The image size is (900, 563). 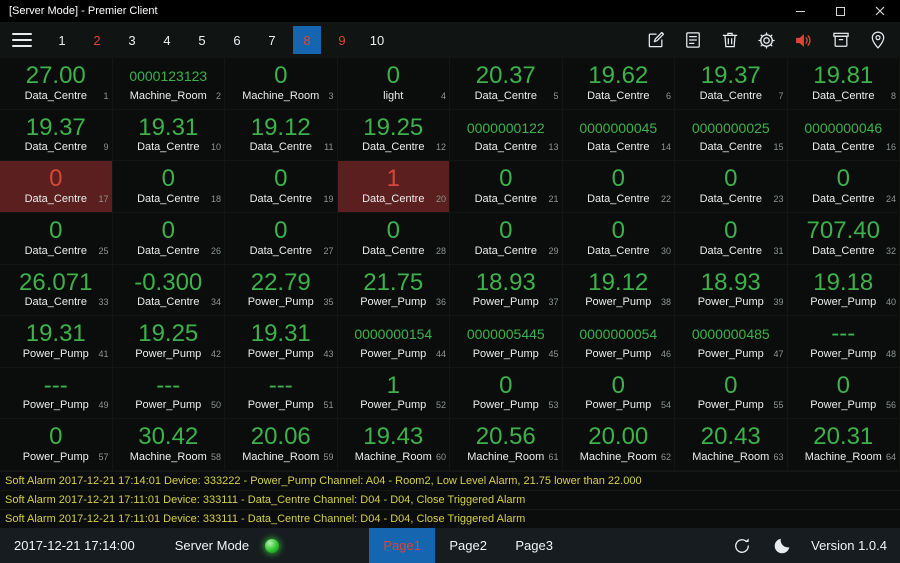 I want to click on tile-6: 19.62 Data_Centre 6, so click(x=618, y=84).